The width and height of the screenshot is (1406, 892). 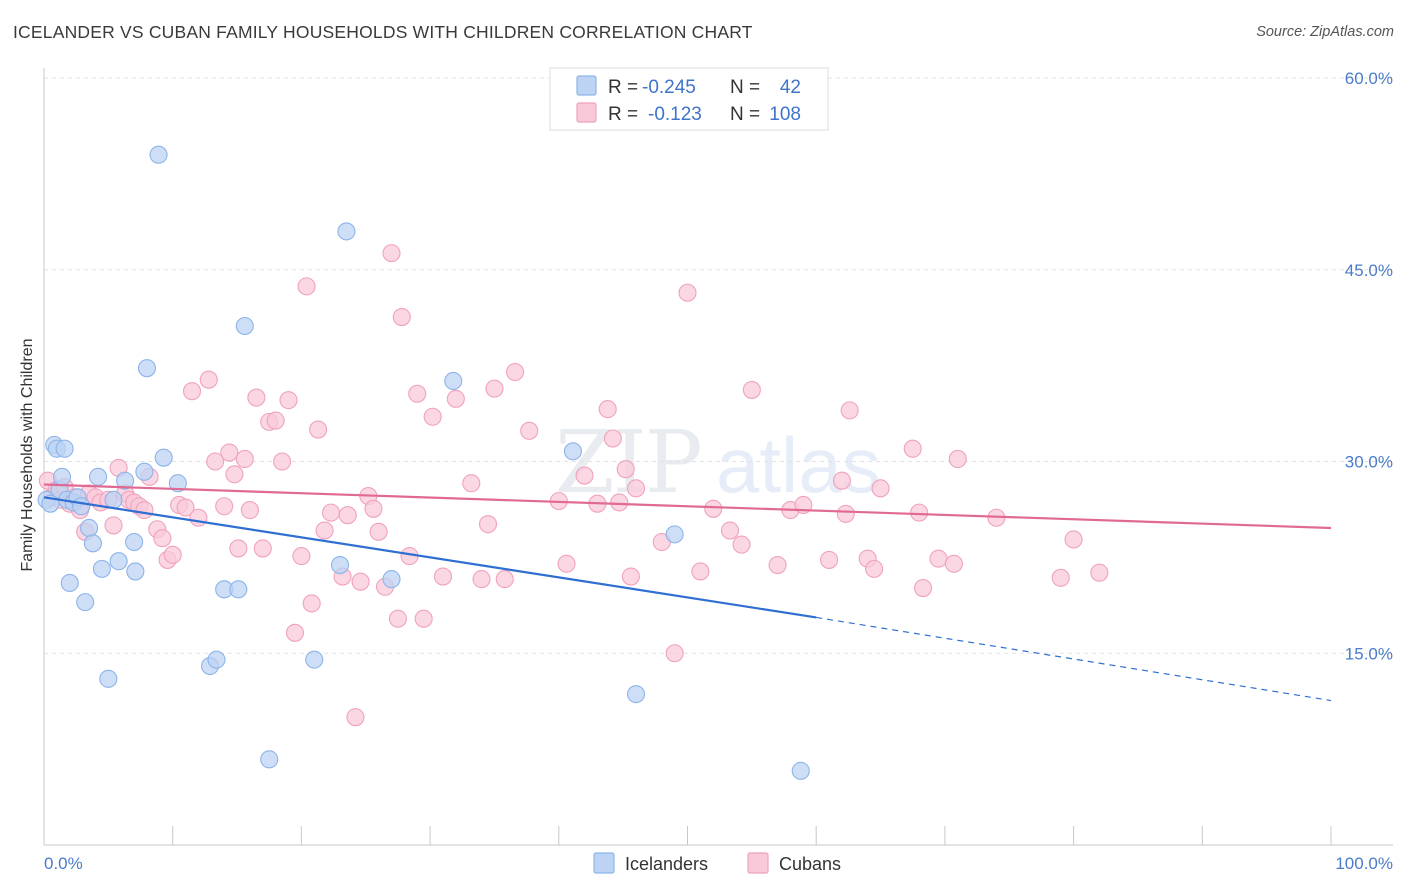 What do you see at coordinates (63, 863) in the screenshot?
I see `x-tick-label-min: 0.0%` at bounding box center [63, 863].